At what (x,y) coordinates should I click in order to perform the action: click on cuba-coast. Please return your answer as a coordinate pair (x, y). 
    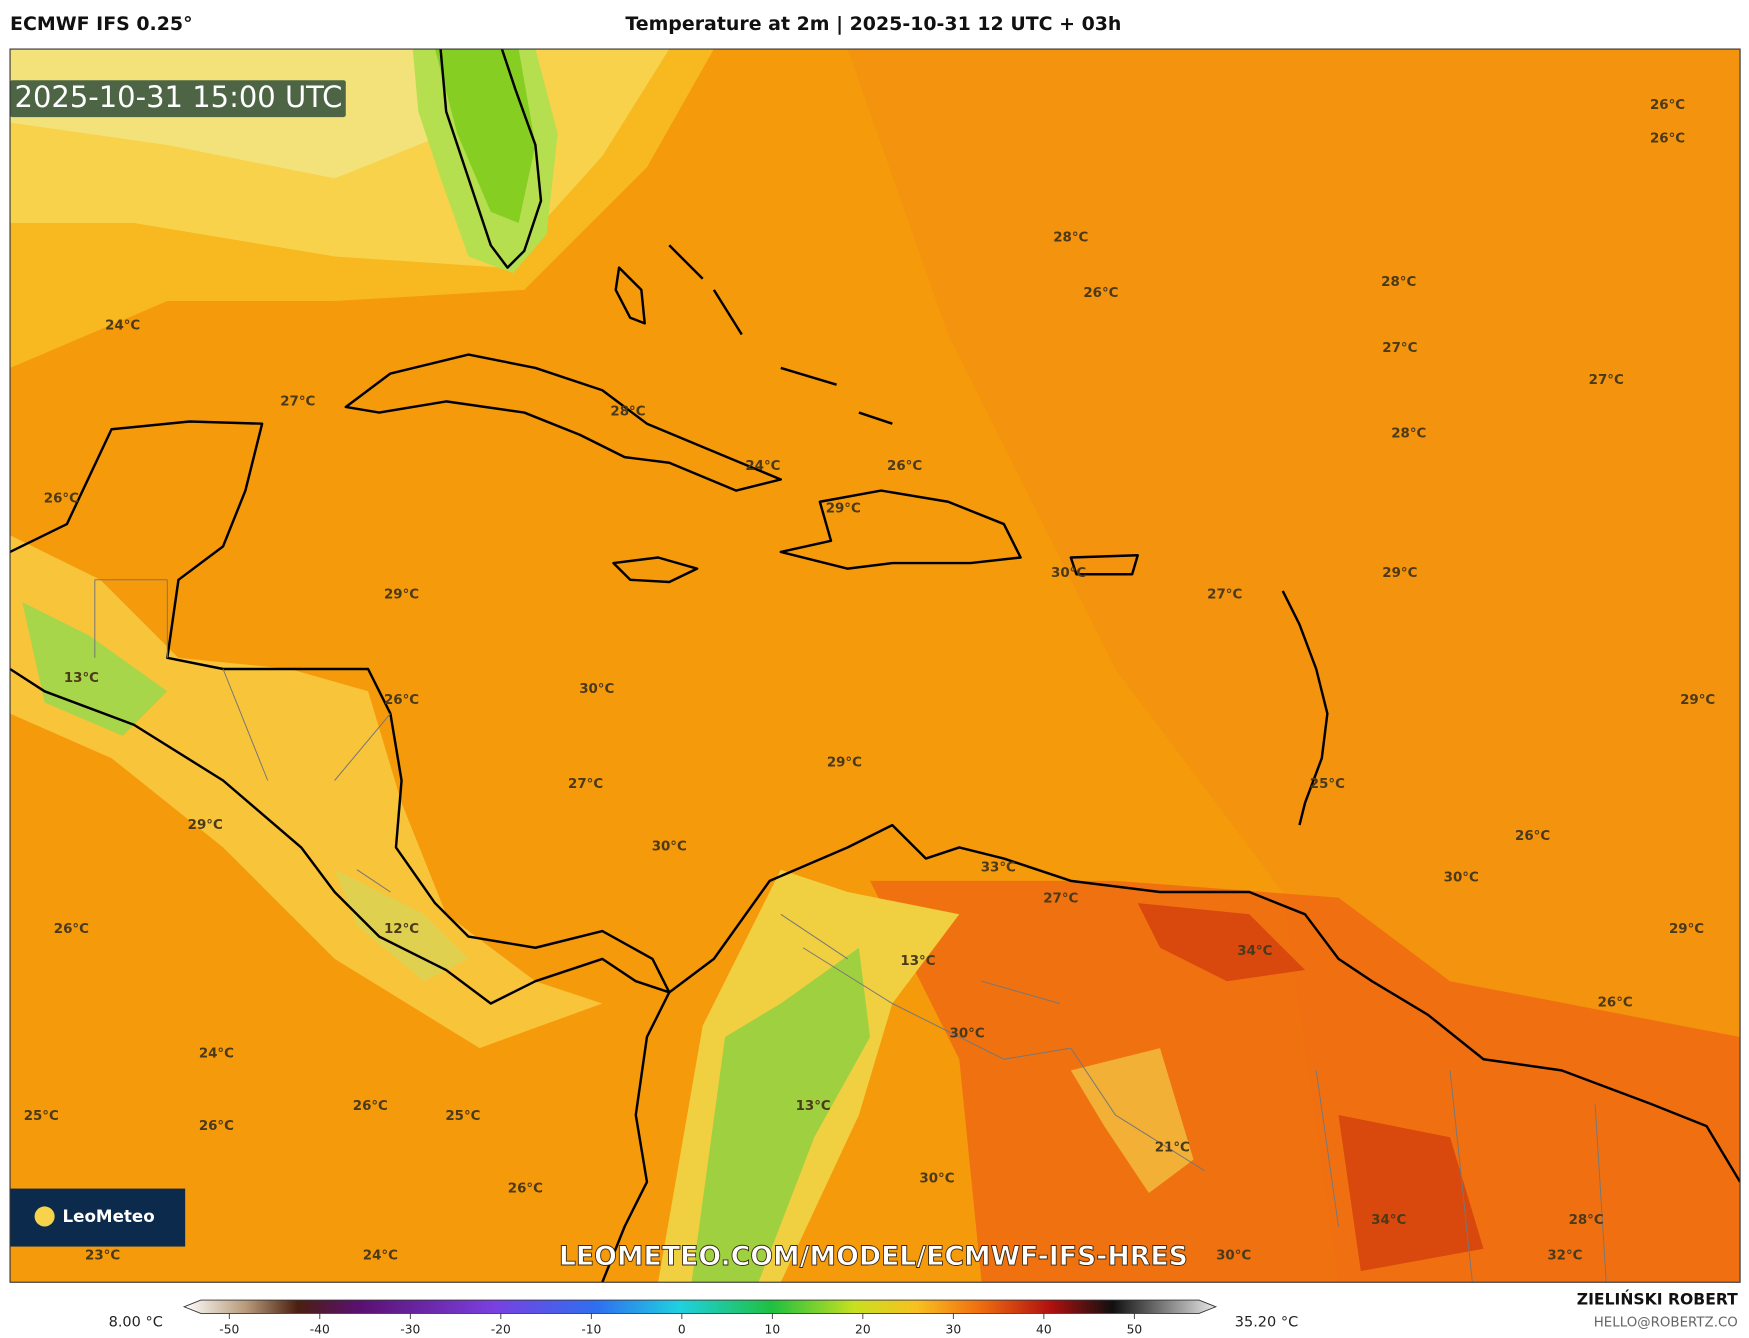
    Looking at the image, I should click on (563, 422).